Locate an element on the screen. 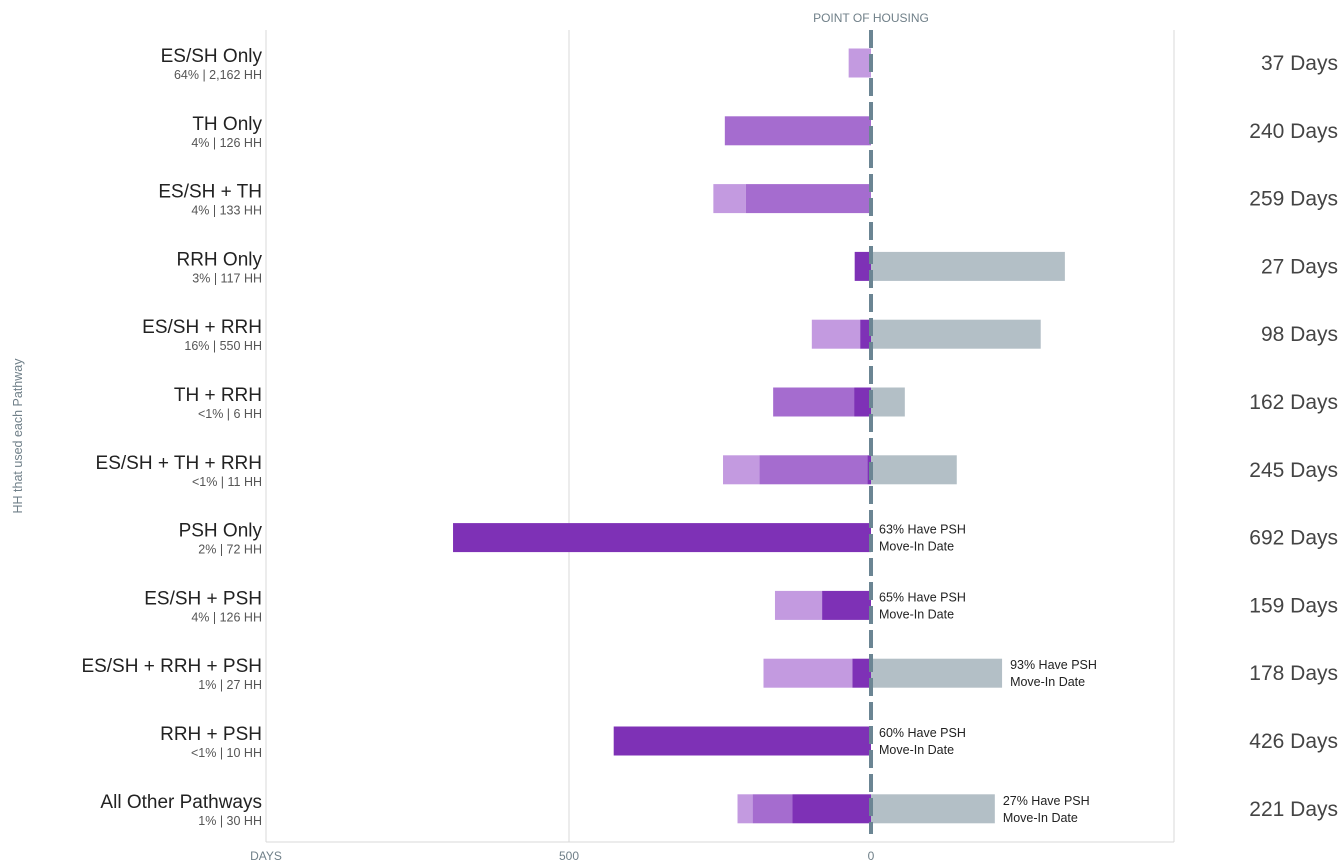 The height and width of the screenshot is (862, 1342). x-axis-name-label: DAYS is located at coordinates (266, 855).